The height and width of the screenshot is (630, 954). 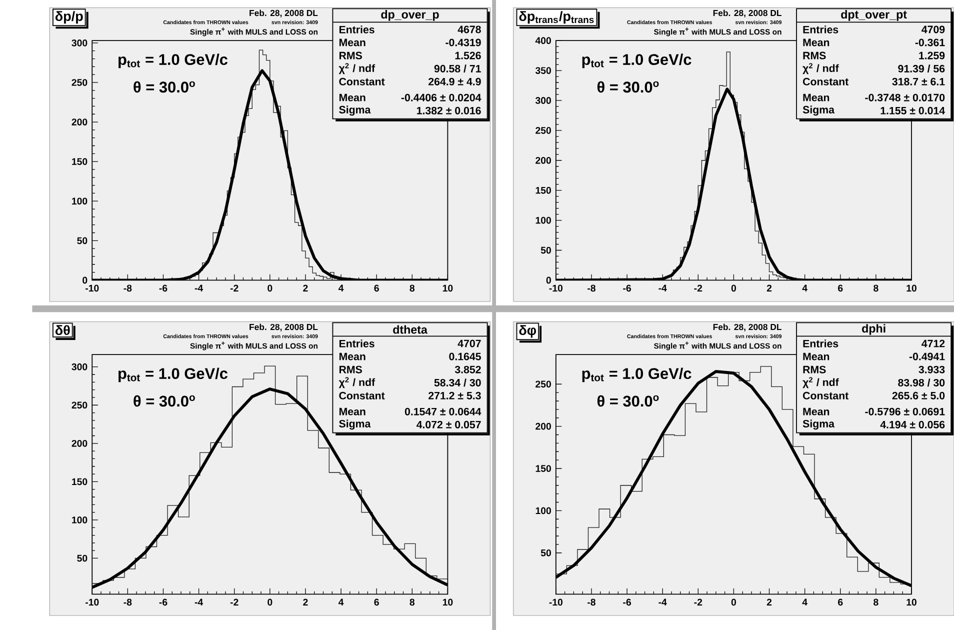 I want to click on annotation: -0.4941, so click(x=927, y=356).